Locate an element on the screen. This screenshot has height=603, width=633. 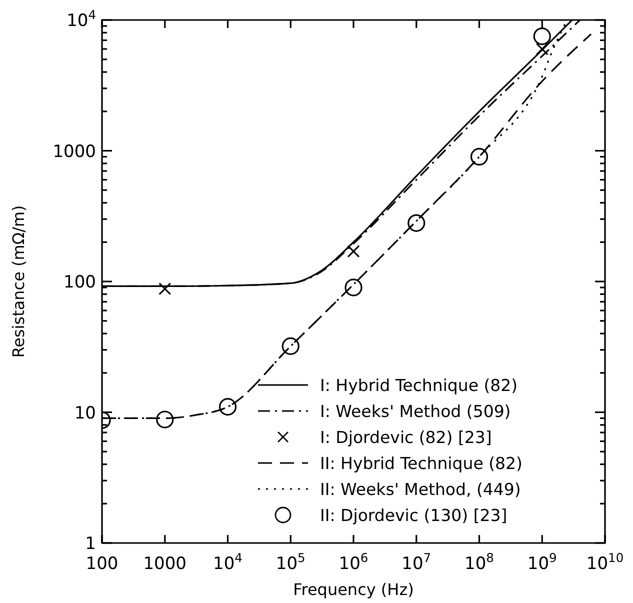
y-tick-label: 1000 is located at coordinates (74, 152).